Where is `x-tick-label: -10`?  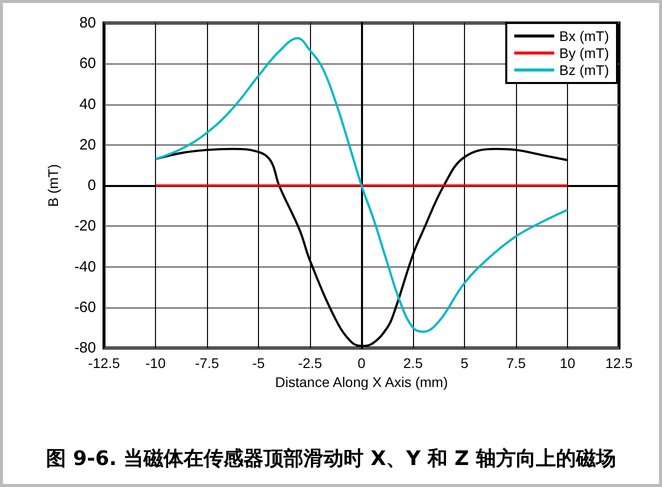
x-tick-label: -10 is located at coordinates (155, 363).